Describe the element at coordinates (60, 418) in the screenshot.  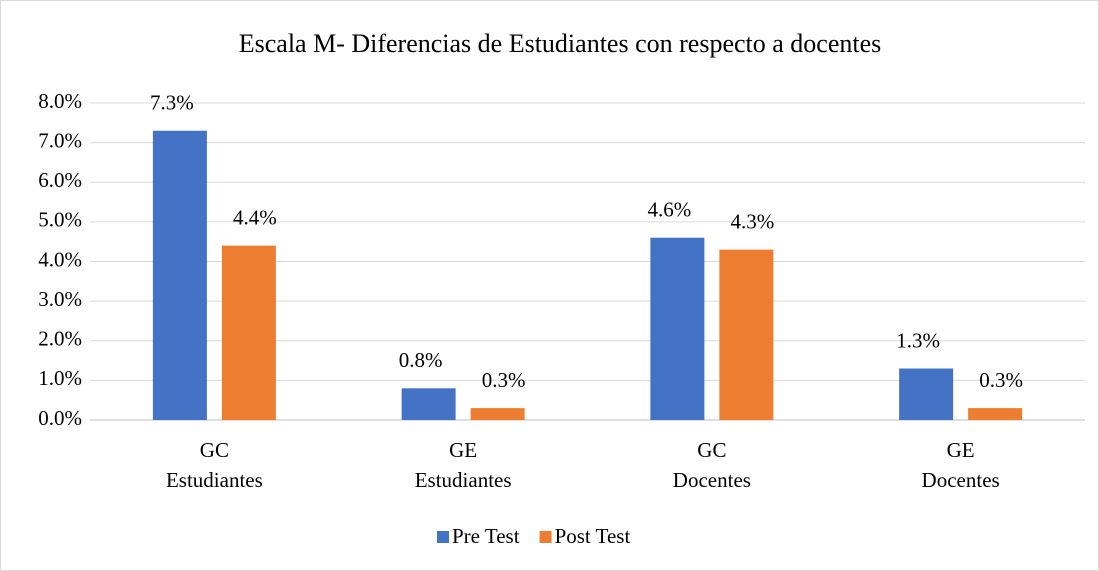
I see `y-tick-label: 0.0%` at that location.